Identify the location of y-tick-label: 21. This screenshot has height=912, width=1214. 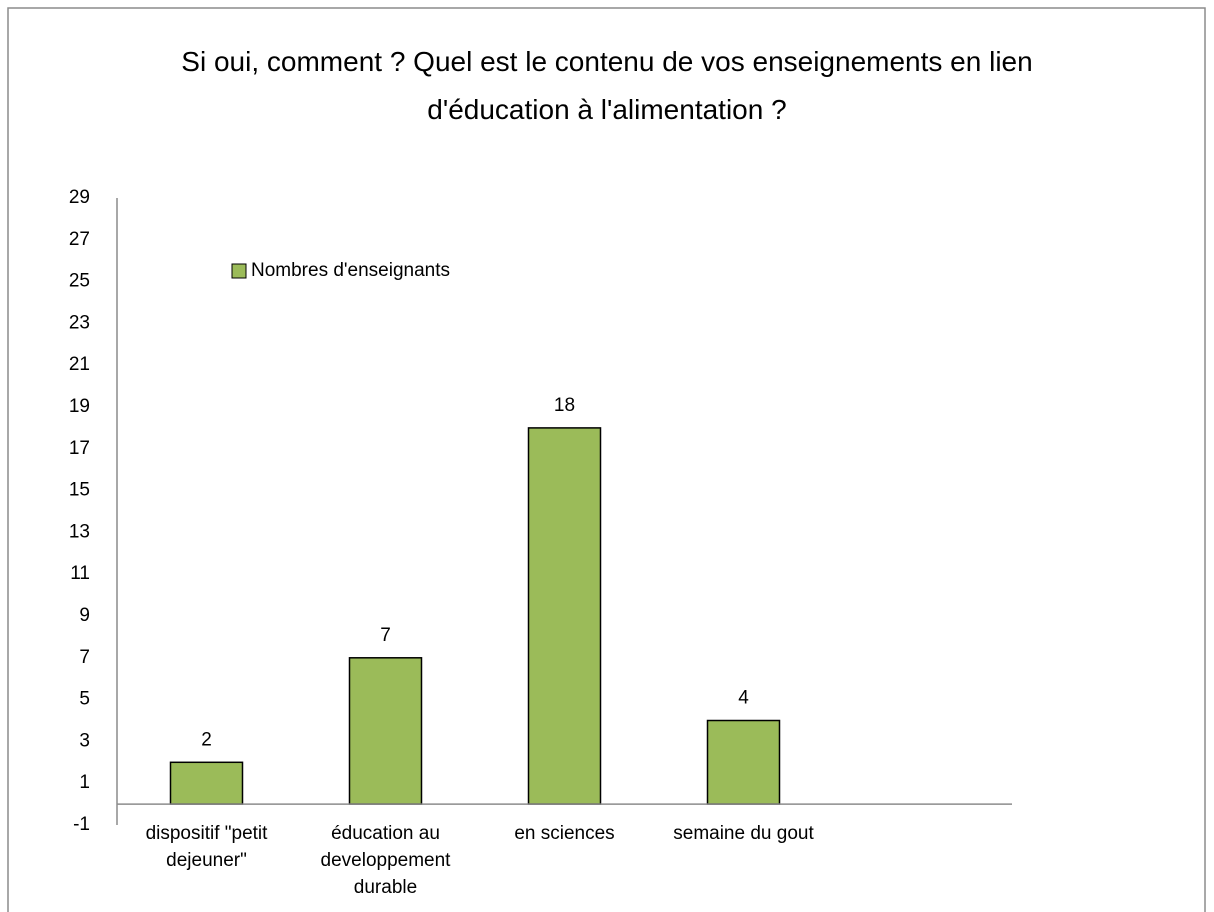
(79, 364).